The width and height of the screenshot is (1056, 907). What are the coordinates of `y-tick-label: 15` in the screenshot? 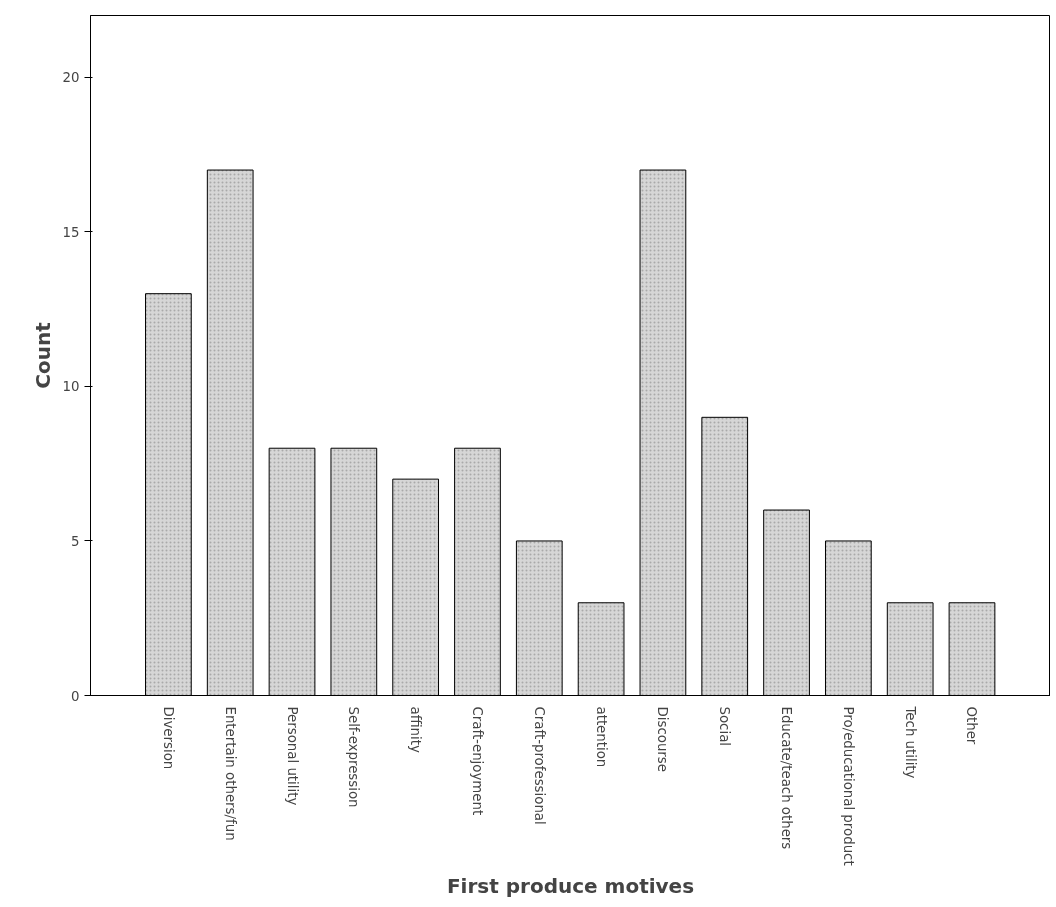 It's located at (71, 232).